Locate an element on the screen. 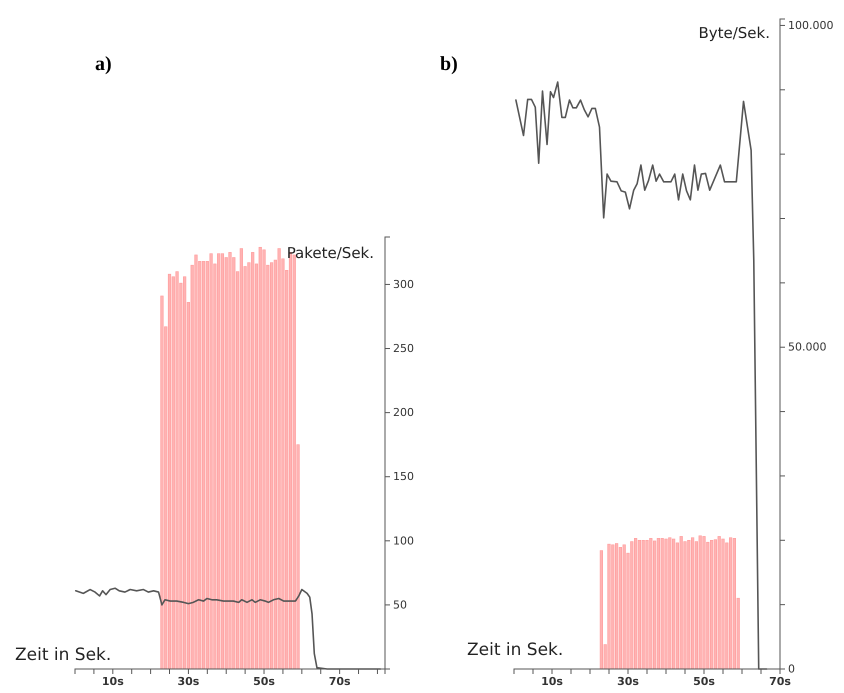 This screenshot has height=693, width=844. y-tick-label: 50 is located at coordinates (400, 605).